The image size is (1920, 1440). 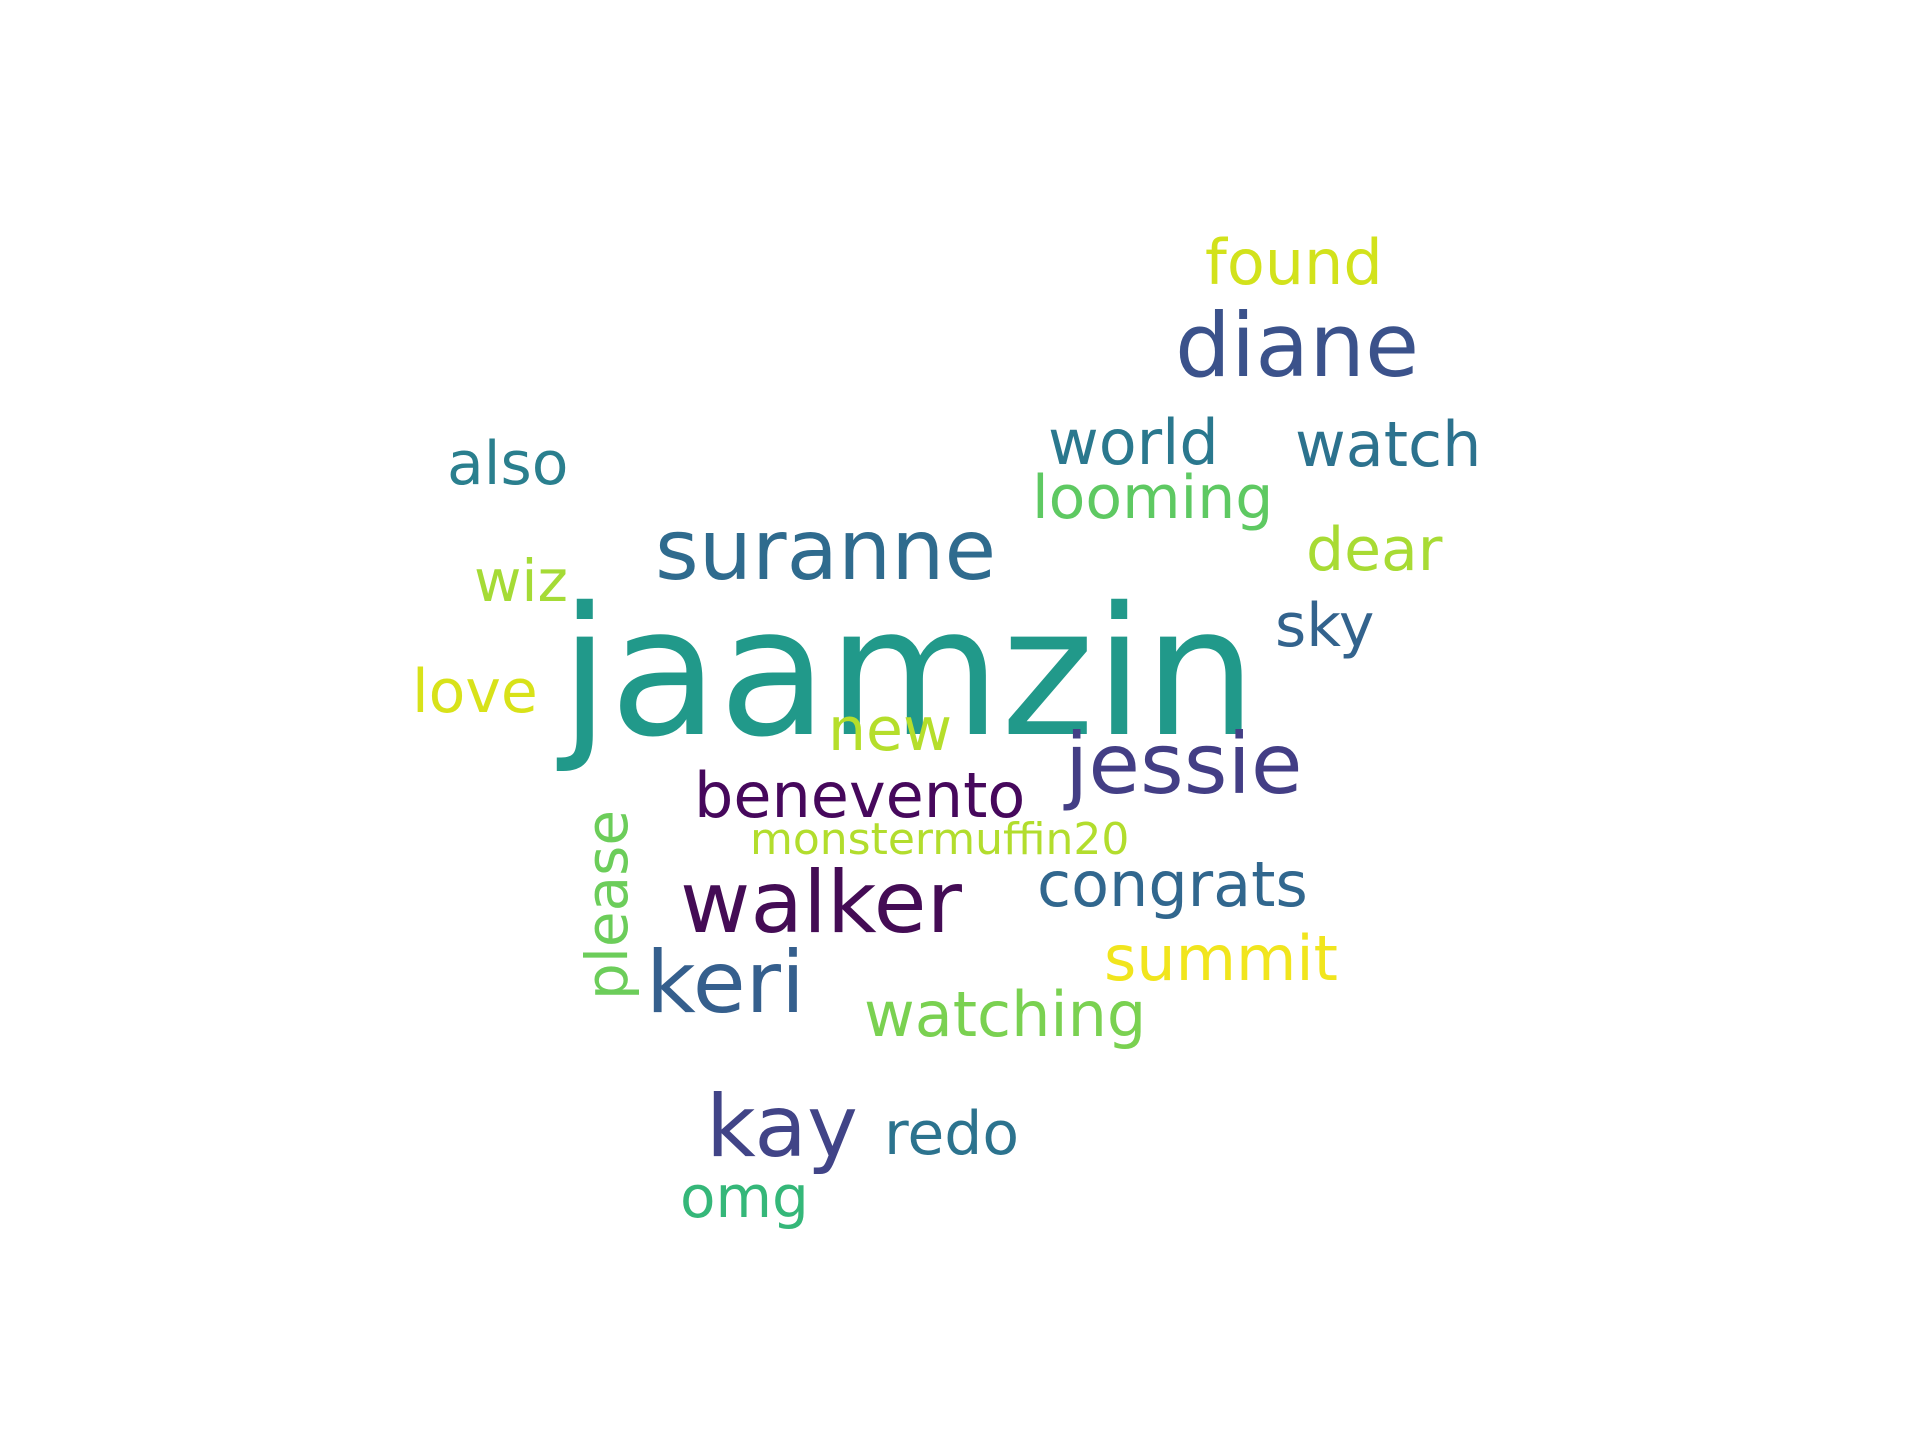 What do you see at coordinates (508, 464) in the screenshot?
I see `word-also: also` at bounding box center [508, 464].